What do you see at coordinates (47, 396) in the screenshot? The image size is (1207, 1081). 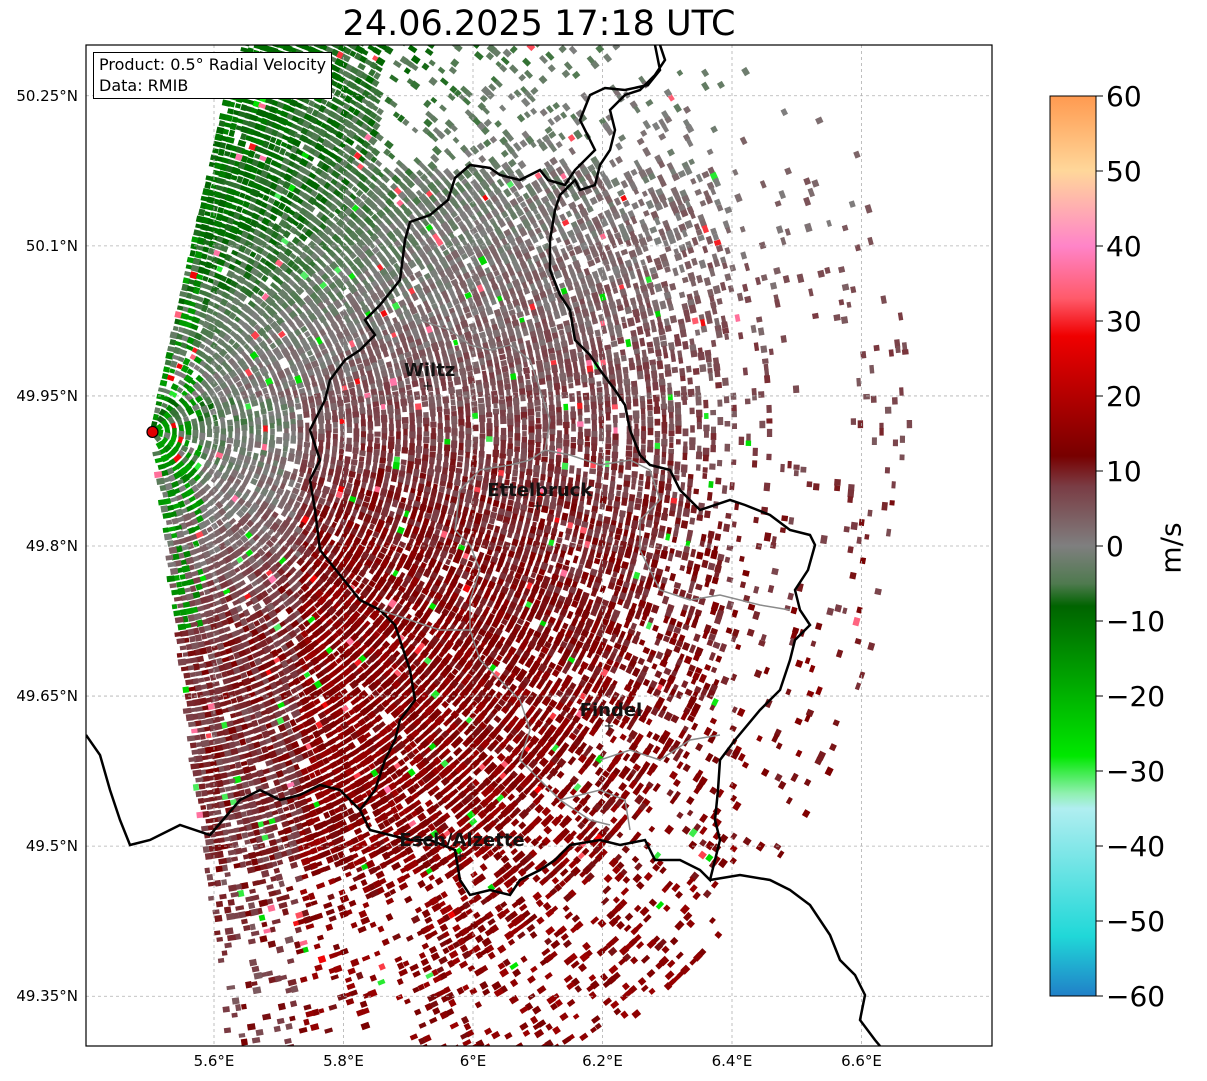 I see `lat-tick-label: 49.95°N` at bounding box center [47, 396].